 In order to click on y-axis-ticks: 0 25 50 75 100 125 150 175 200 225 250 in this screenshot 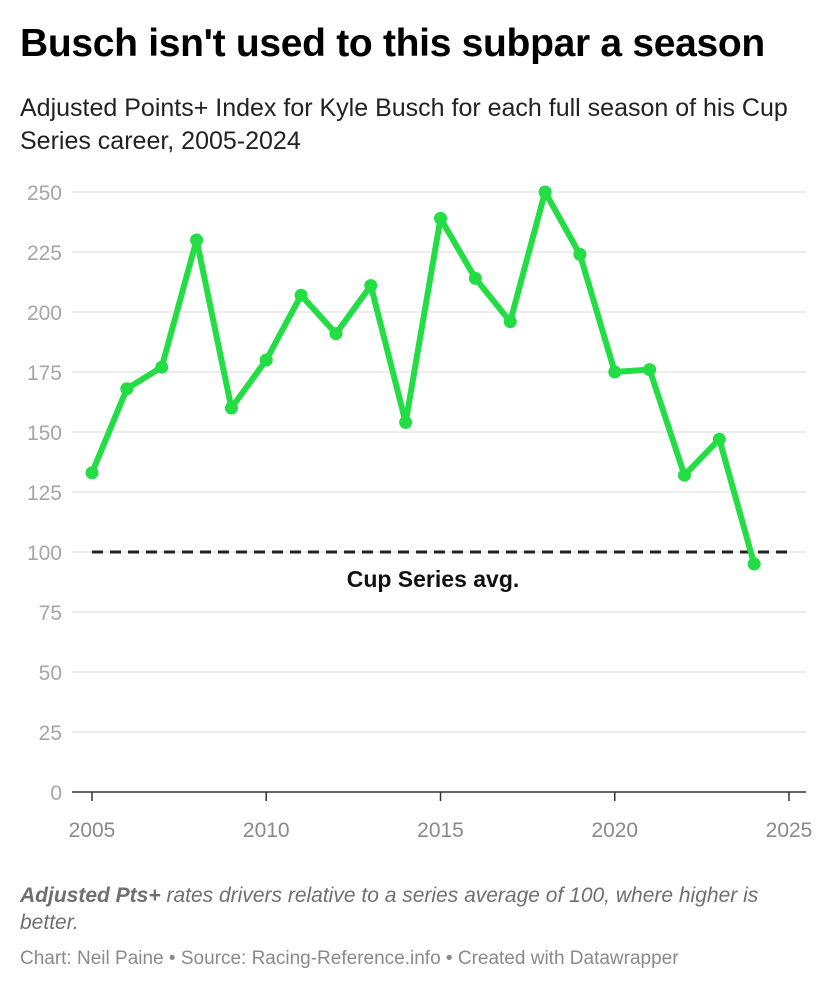, I will do `click(44, 493)`.